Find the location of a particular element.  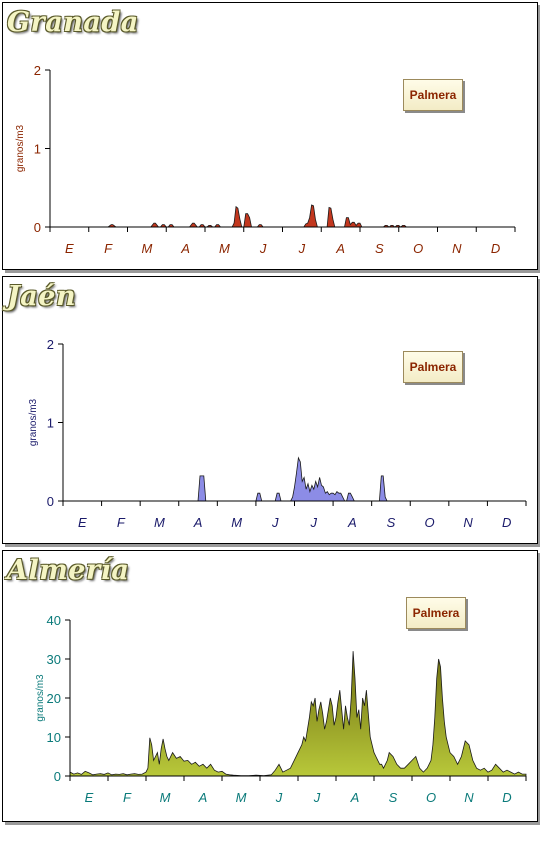

jaen-month-label: N is located at coordinates (468, 522).